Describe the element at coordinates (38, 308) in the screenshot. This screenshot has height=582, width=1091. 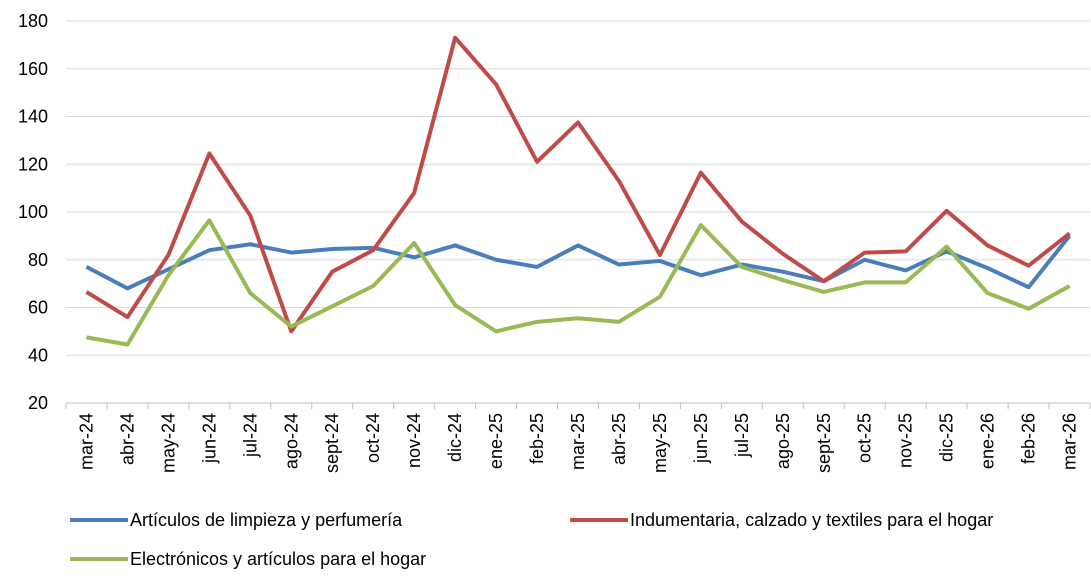
I see `y-tick-label: 60` at that location.